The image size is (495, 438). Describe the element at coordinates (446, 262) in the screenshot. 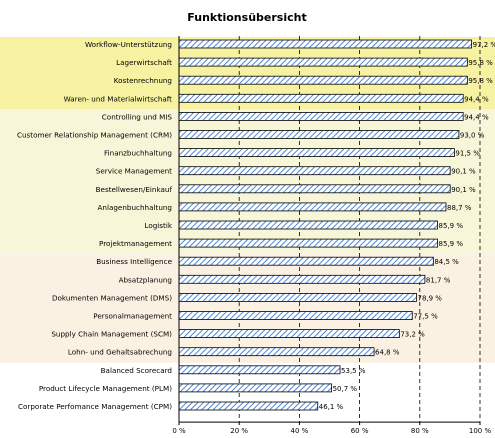

I see `value-label: 84,5 %` at that location.